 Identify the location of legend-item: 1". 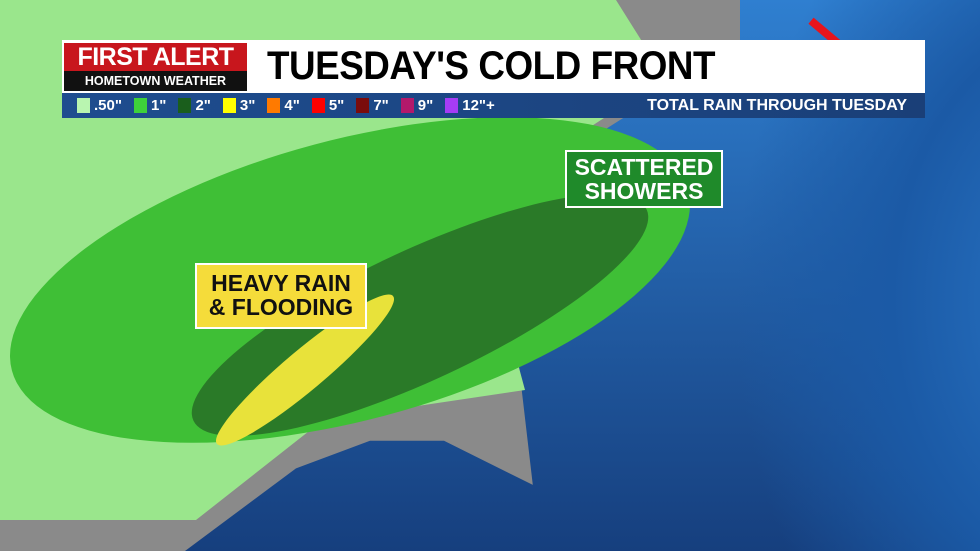
(150, 105).